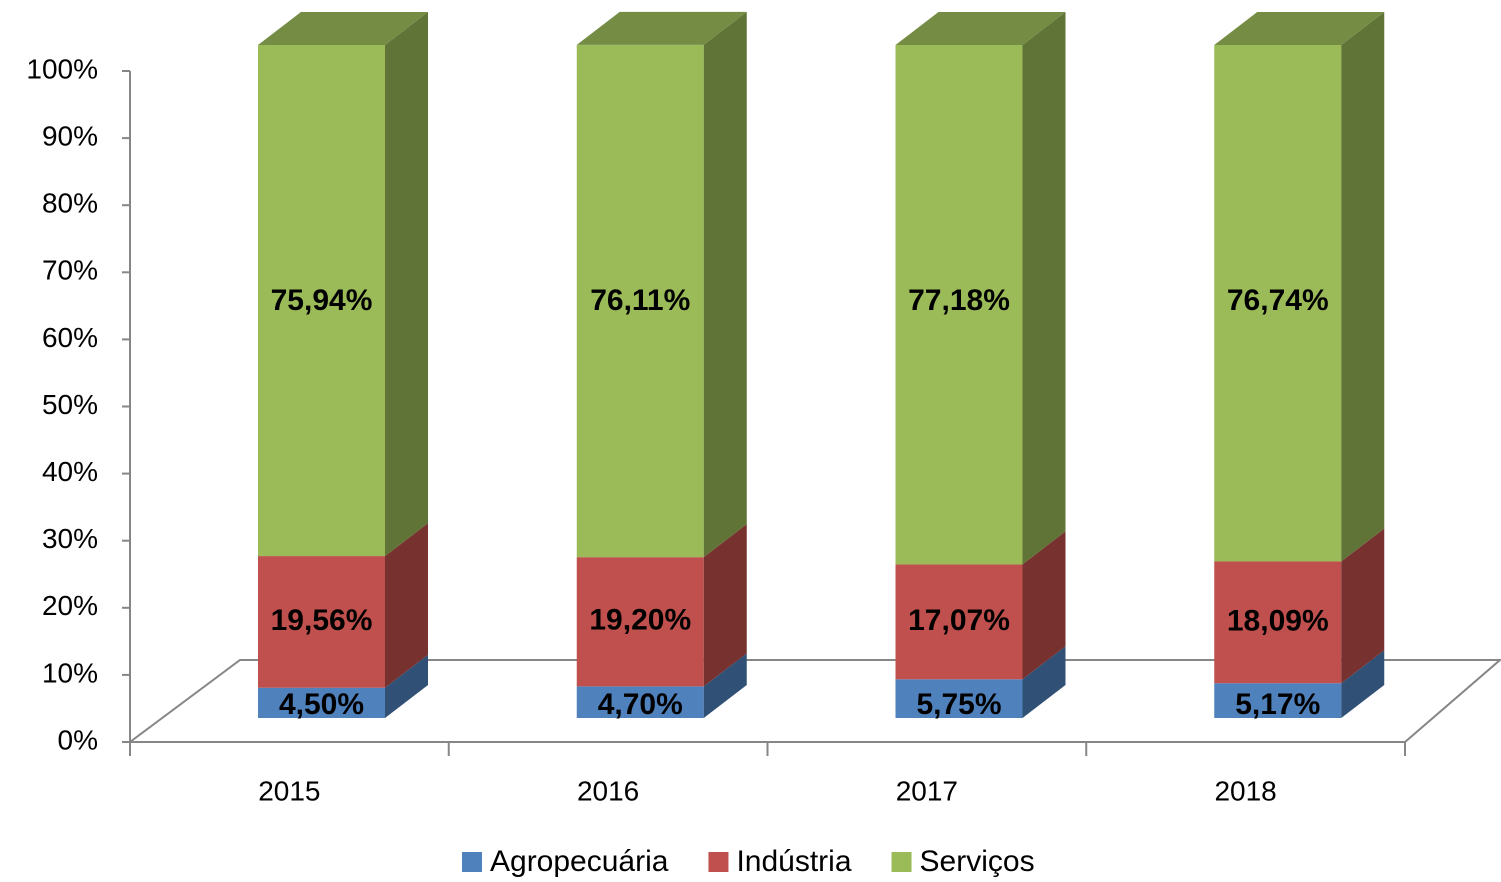 Image resolution: width=1501 pixels, height=882 pixels. I want to click on y-tick-label: 10%, so click(70, 672).